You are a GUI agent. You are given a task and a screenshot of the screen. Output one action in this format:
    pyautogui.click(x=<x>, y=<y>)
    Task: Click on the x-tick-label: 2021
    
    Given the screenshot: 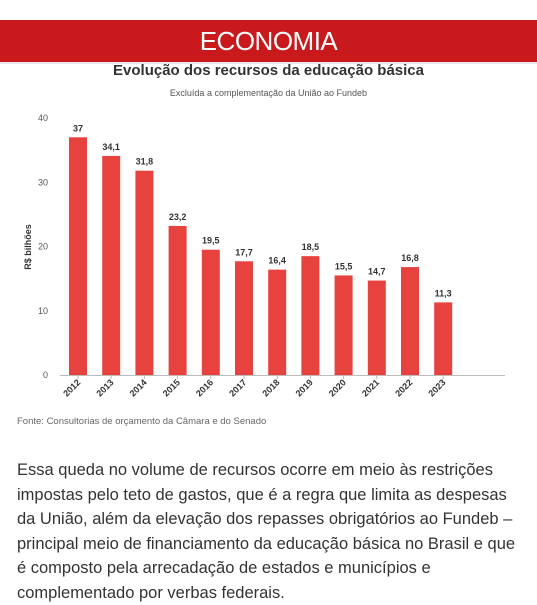 What is the action you would take?
    pyautogui.click(x=370, y=387)
    